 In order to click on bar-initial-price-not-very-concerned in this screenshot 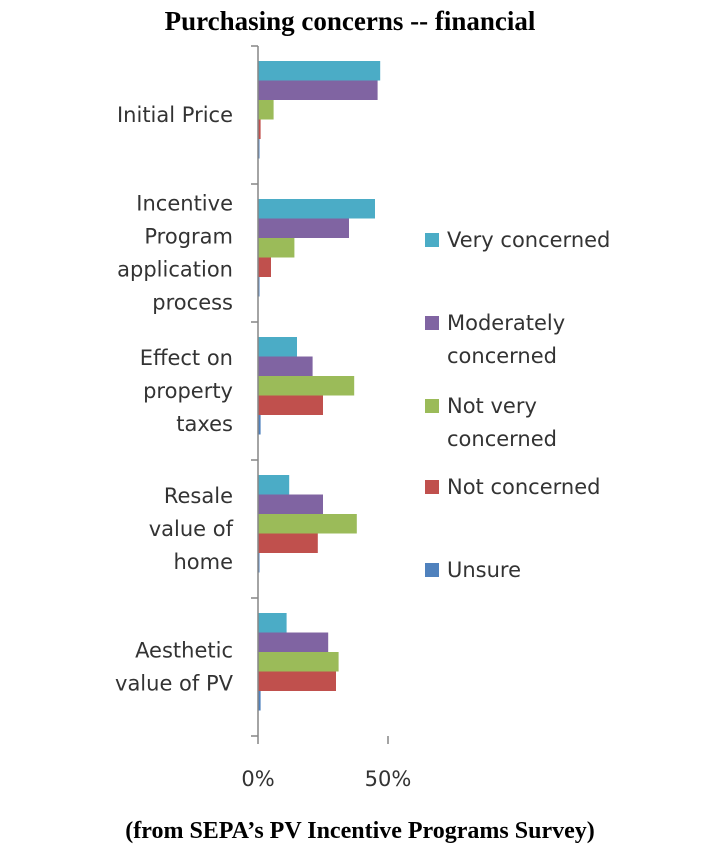, I will do `click(266, 110)`.